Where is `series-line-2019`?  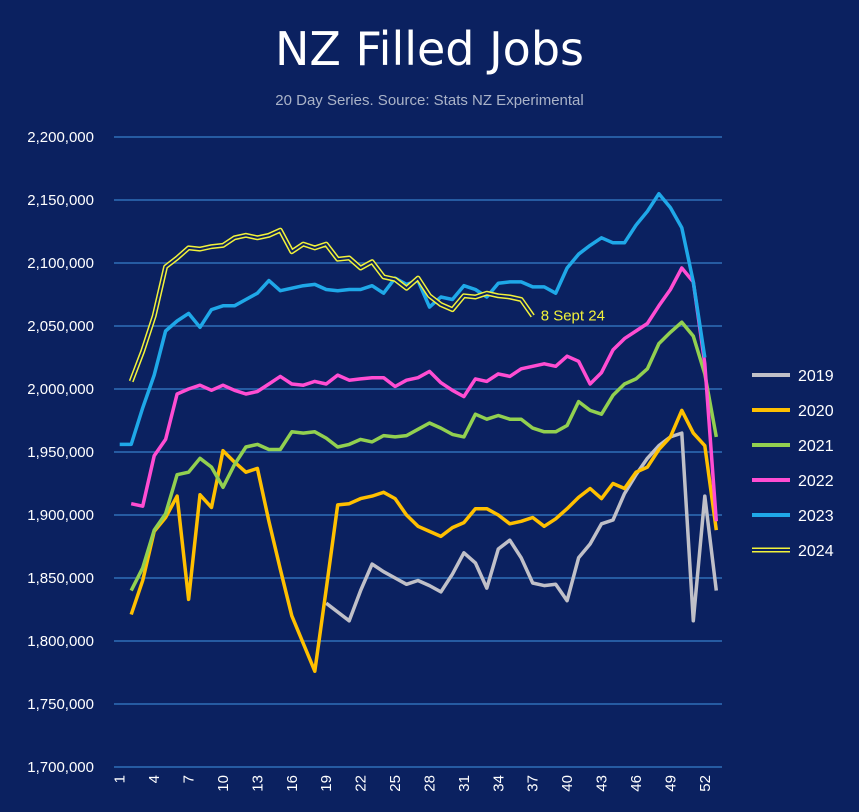
series-line-2019 is located at coordinates (522, 527).